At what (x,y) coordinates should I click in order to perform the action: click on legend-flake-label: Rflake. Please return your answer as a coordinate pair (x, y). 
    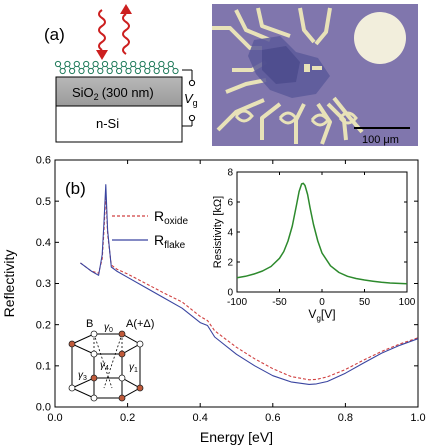
    Looking at the image, I should click on (170, 241).